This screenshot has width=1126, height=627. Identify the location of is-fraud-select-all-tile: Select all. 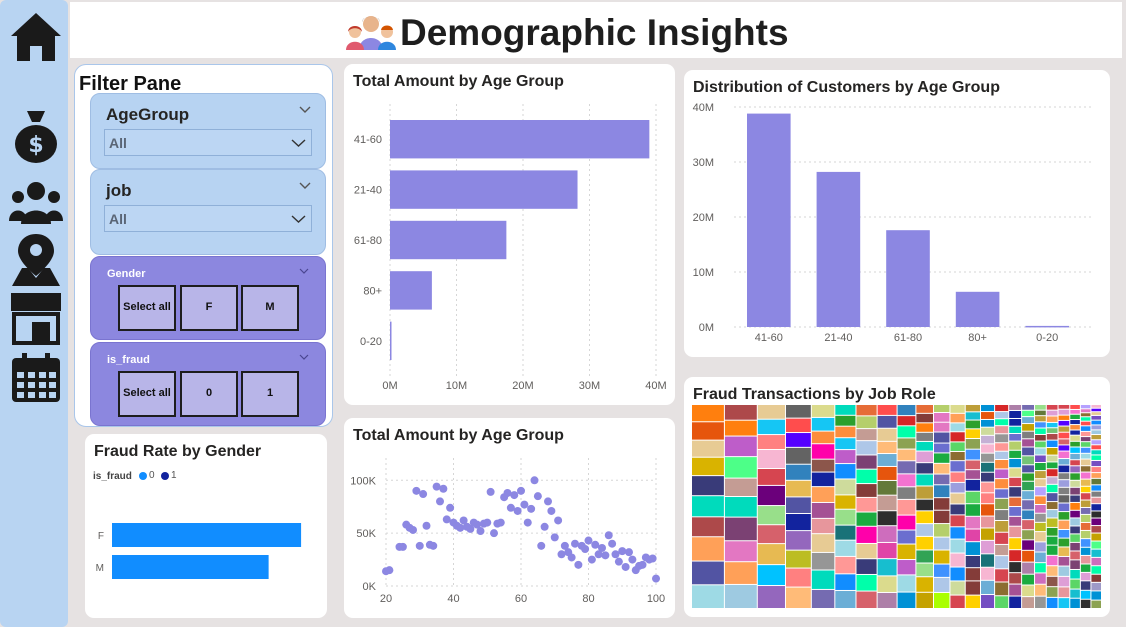
(147, 394).